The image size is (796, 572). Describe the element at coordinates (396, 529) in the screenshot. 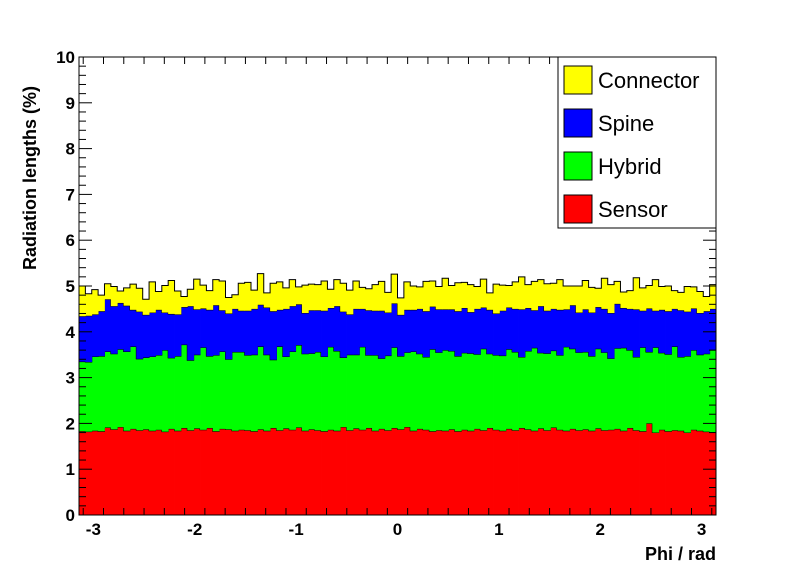

I see `x-axis-tick-labels: -3 -2 -1 0 1 2 3` at that location.